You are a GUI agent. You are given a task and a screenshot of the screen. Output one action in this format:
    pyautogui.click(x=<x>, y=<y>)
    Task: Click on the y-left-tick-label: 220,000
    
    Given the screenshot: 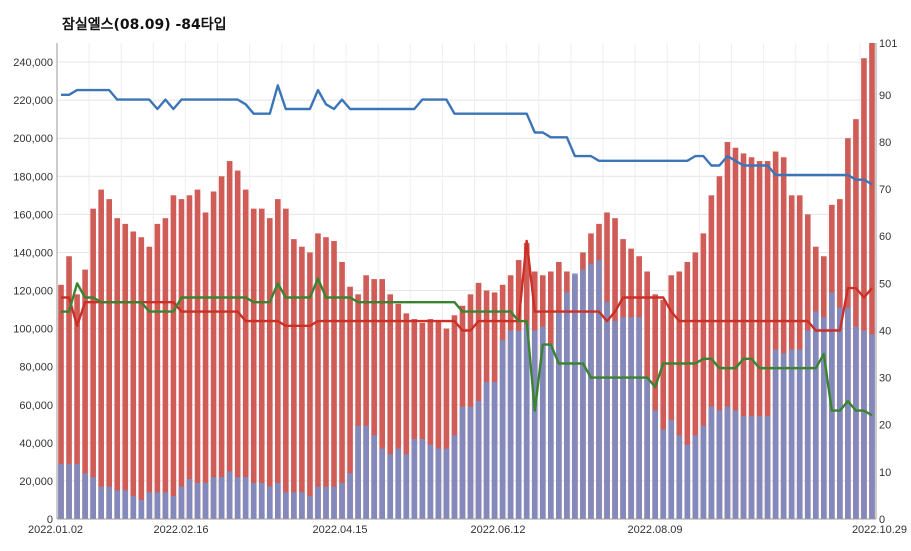 What is the action you would take?
    pyautogui.click(x=33, y=101)
    